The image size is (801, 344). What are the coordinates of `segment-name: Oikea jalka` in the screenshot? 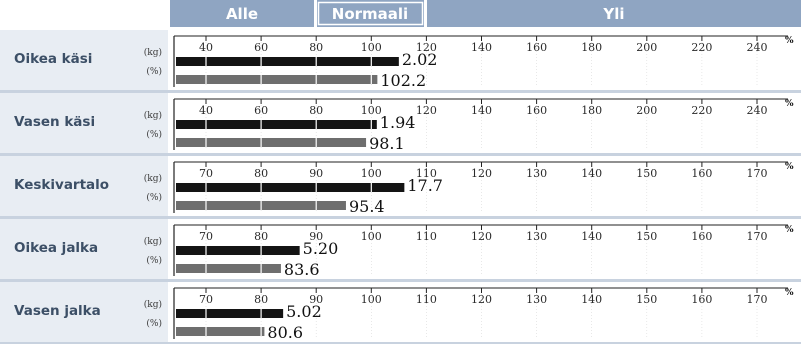 It's located at (56, 248).